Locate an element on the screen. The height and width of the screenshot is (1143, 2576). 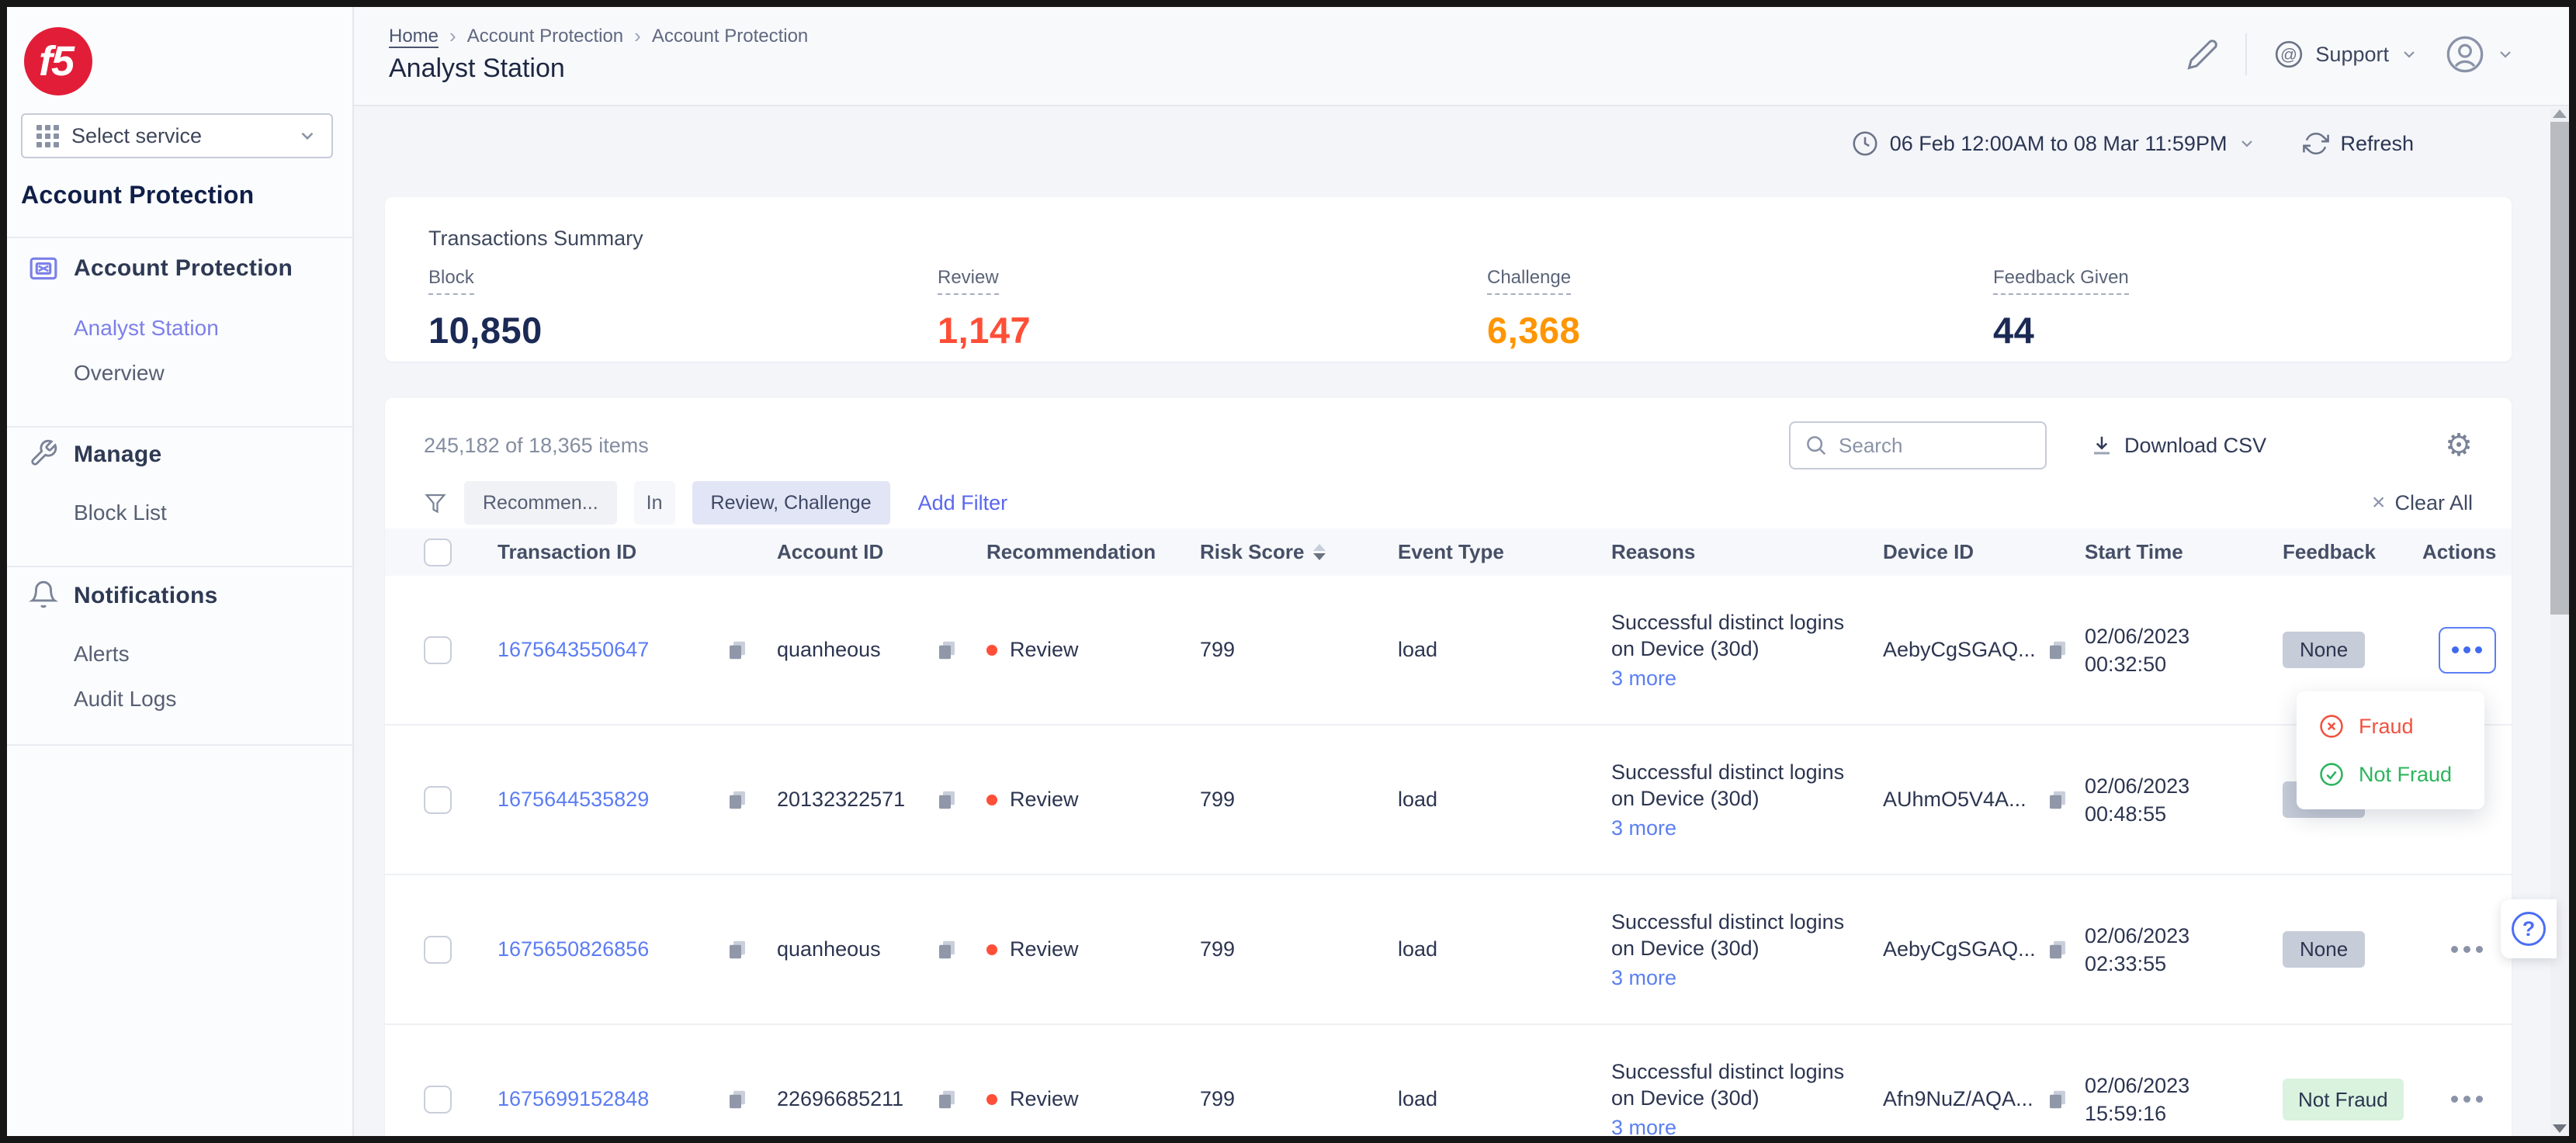
row-actions-button-active is located at coordinates (2467, 650).